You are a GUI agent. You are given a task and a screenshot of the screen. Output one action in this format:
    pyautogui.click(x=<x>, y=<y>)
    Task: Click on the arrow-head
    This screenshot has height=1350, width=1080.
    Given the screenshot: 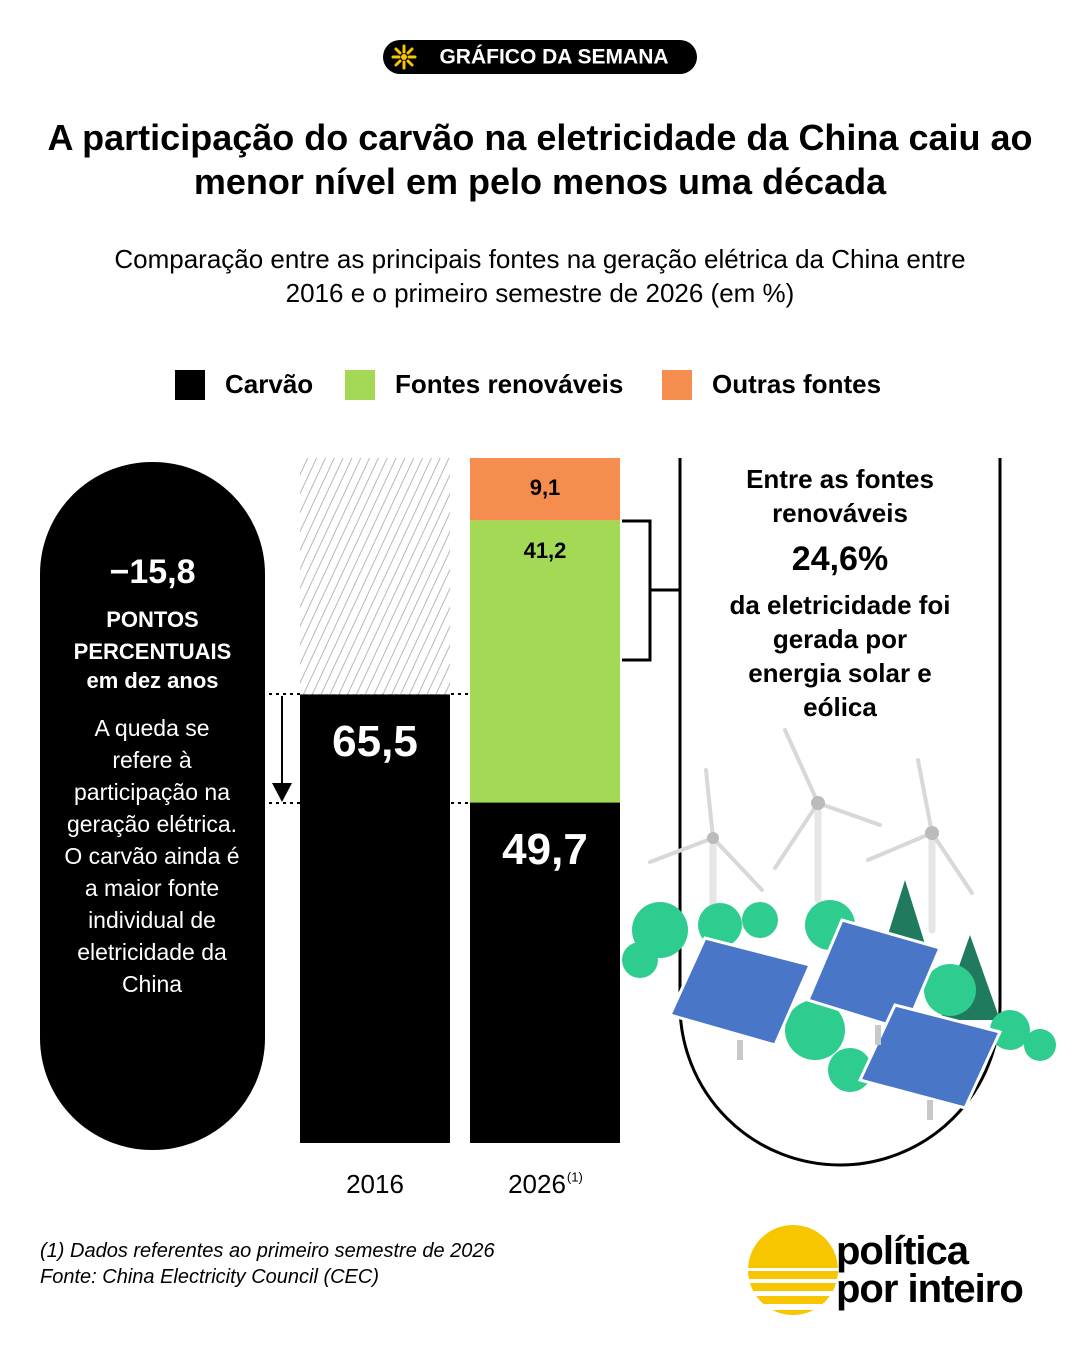 What is the action you would take?
    pyautogui.click(x=282, y=792)
    